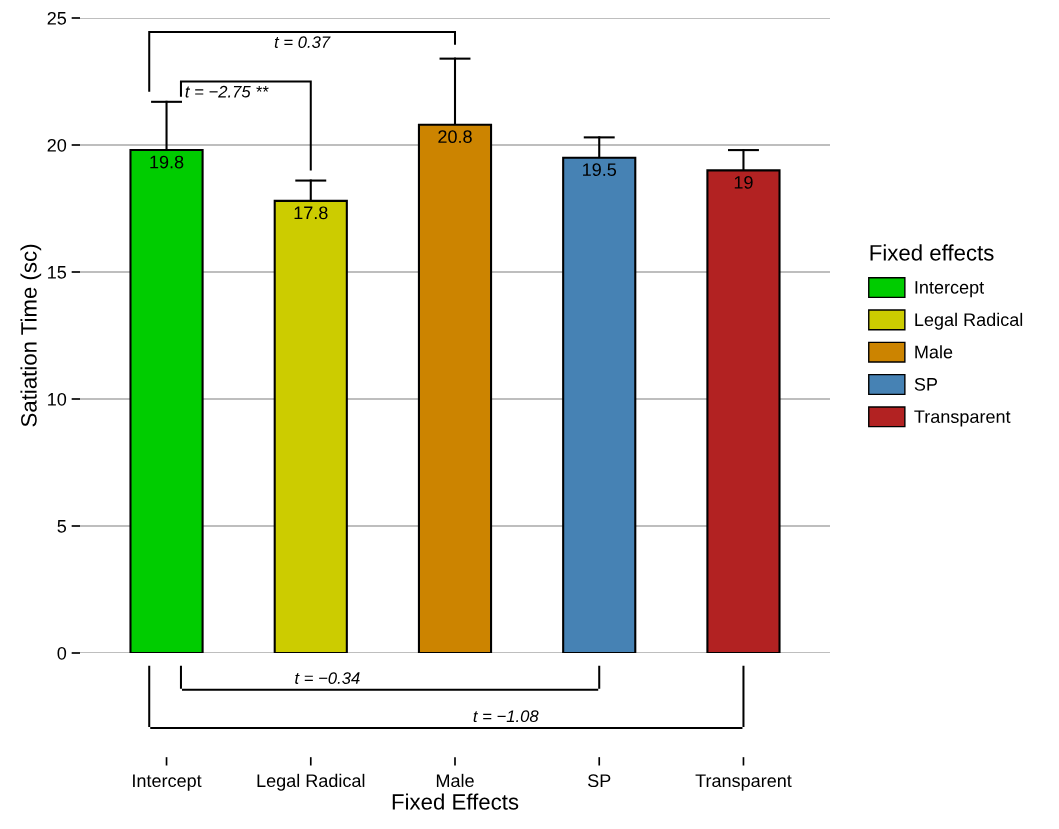 The image size is (1059, 829). I want to click on legend-label: Intercept, so click(950, 289).